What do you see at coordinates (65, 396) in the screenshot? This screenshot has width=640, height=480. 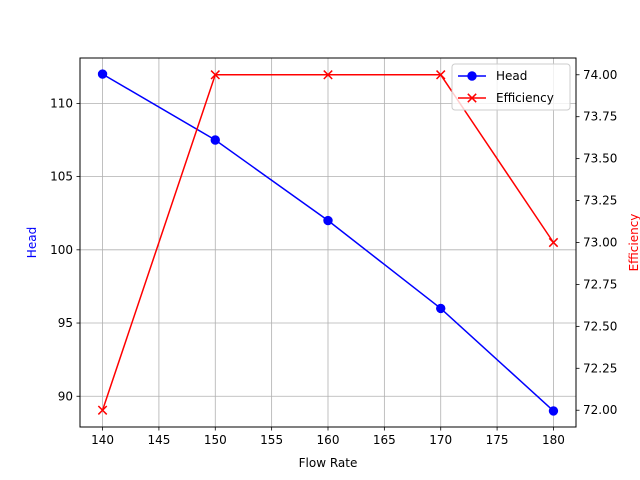 I see `y-left-tick-label: 90` at bounding box center [65, 396].